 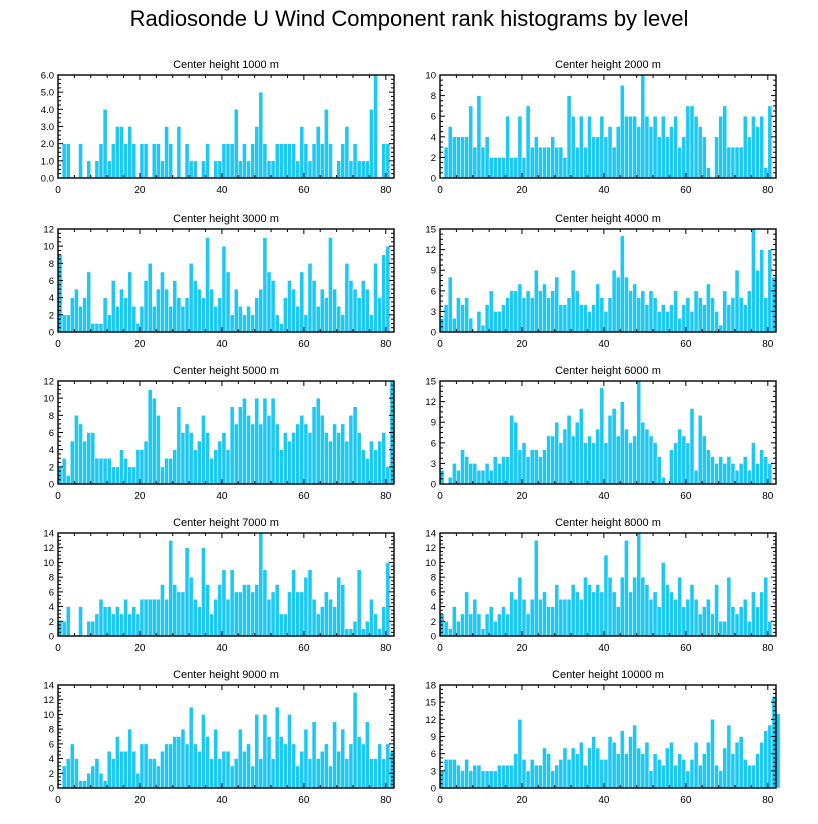 I want to click on y-tick-label: 8, so click(x=51, y=730).